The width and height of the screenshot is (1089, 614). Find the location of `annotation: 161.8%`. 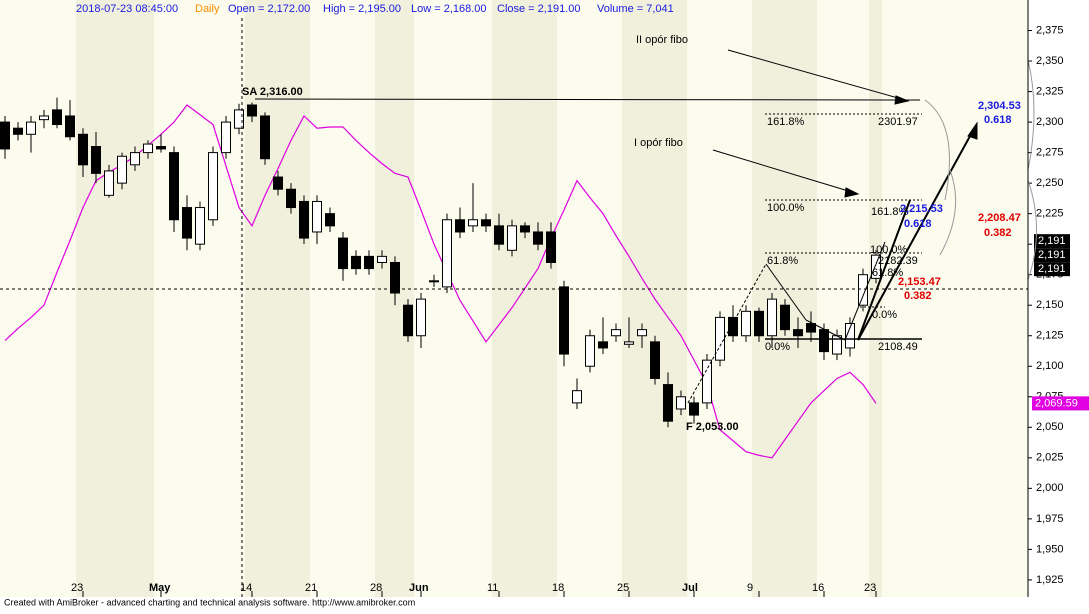

annotation: 161.8% is located at coordinates (890, 212).